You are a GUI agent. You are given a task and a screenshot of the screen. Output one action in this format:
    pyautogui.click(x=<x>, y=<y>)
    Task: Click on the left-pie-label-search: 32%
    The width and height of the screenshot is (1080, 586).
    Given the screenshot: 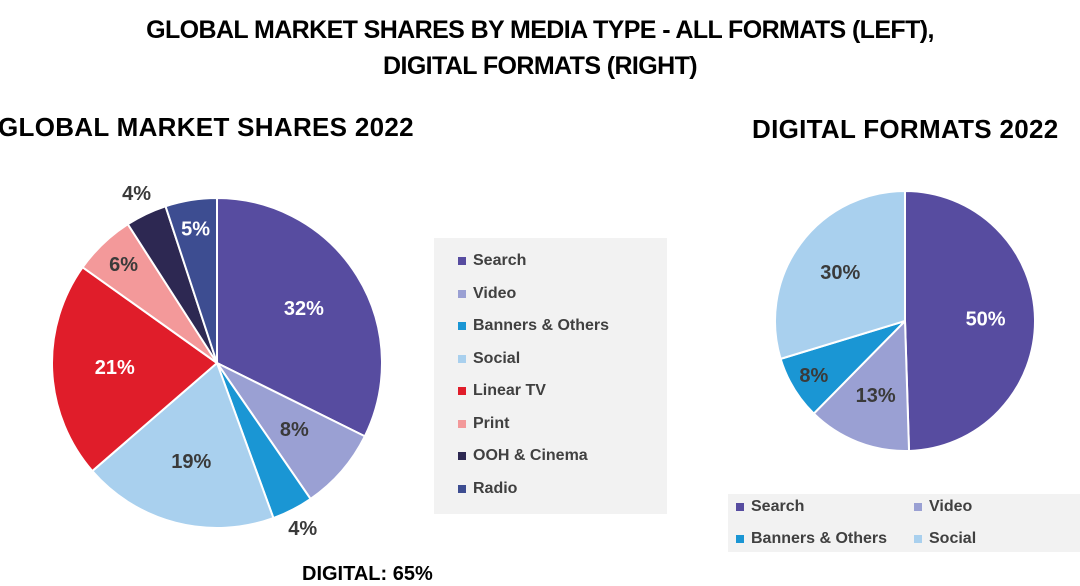 What is the action you would take?
    pyautogui.click(x=304, y=309)
    